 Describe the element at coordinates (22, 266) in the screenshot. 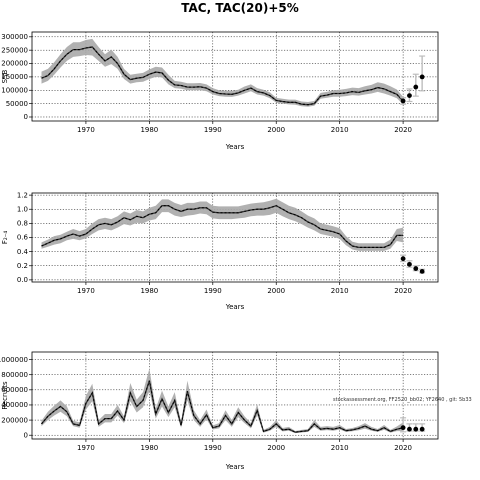

I see `y-tick-label: 0.2` at that location.